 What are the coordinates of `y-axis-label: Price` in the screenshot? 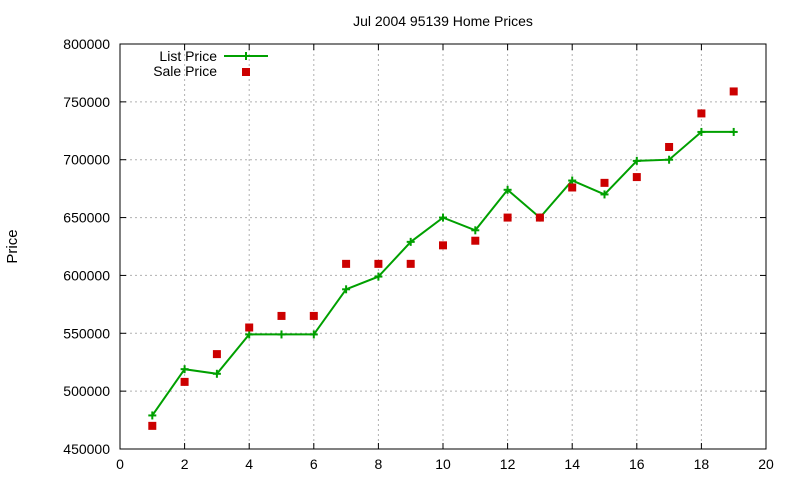 It's located at (12, 246).